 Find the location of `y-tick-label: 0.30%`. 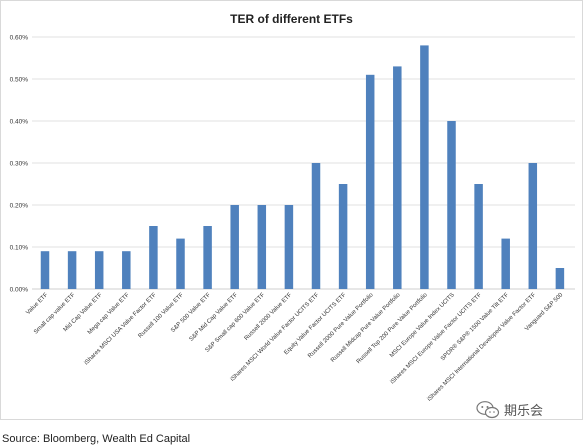

y-tick-label: 0.30% is located at coordinates (19, 164).